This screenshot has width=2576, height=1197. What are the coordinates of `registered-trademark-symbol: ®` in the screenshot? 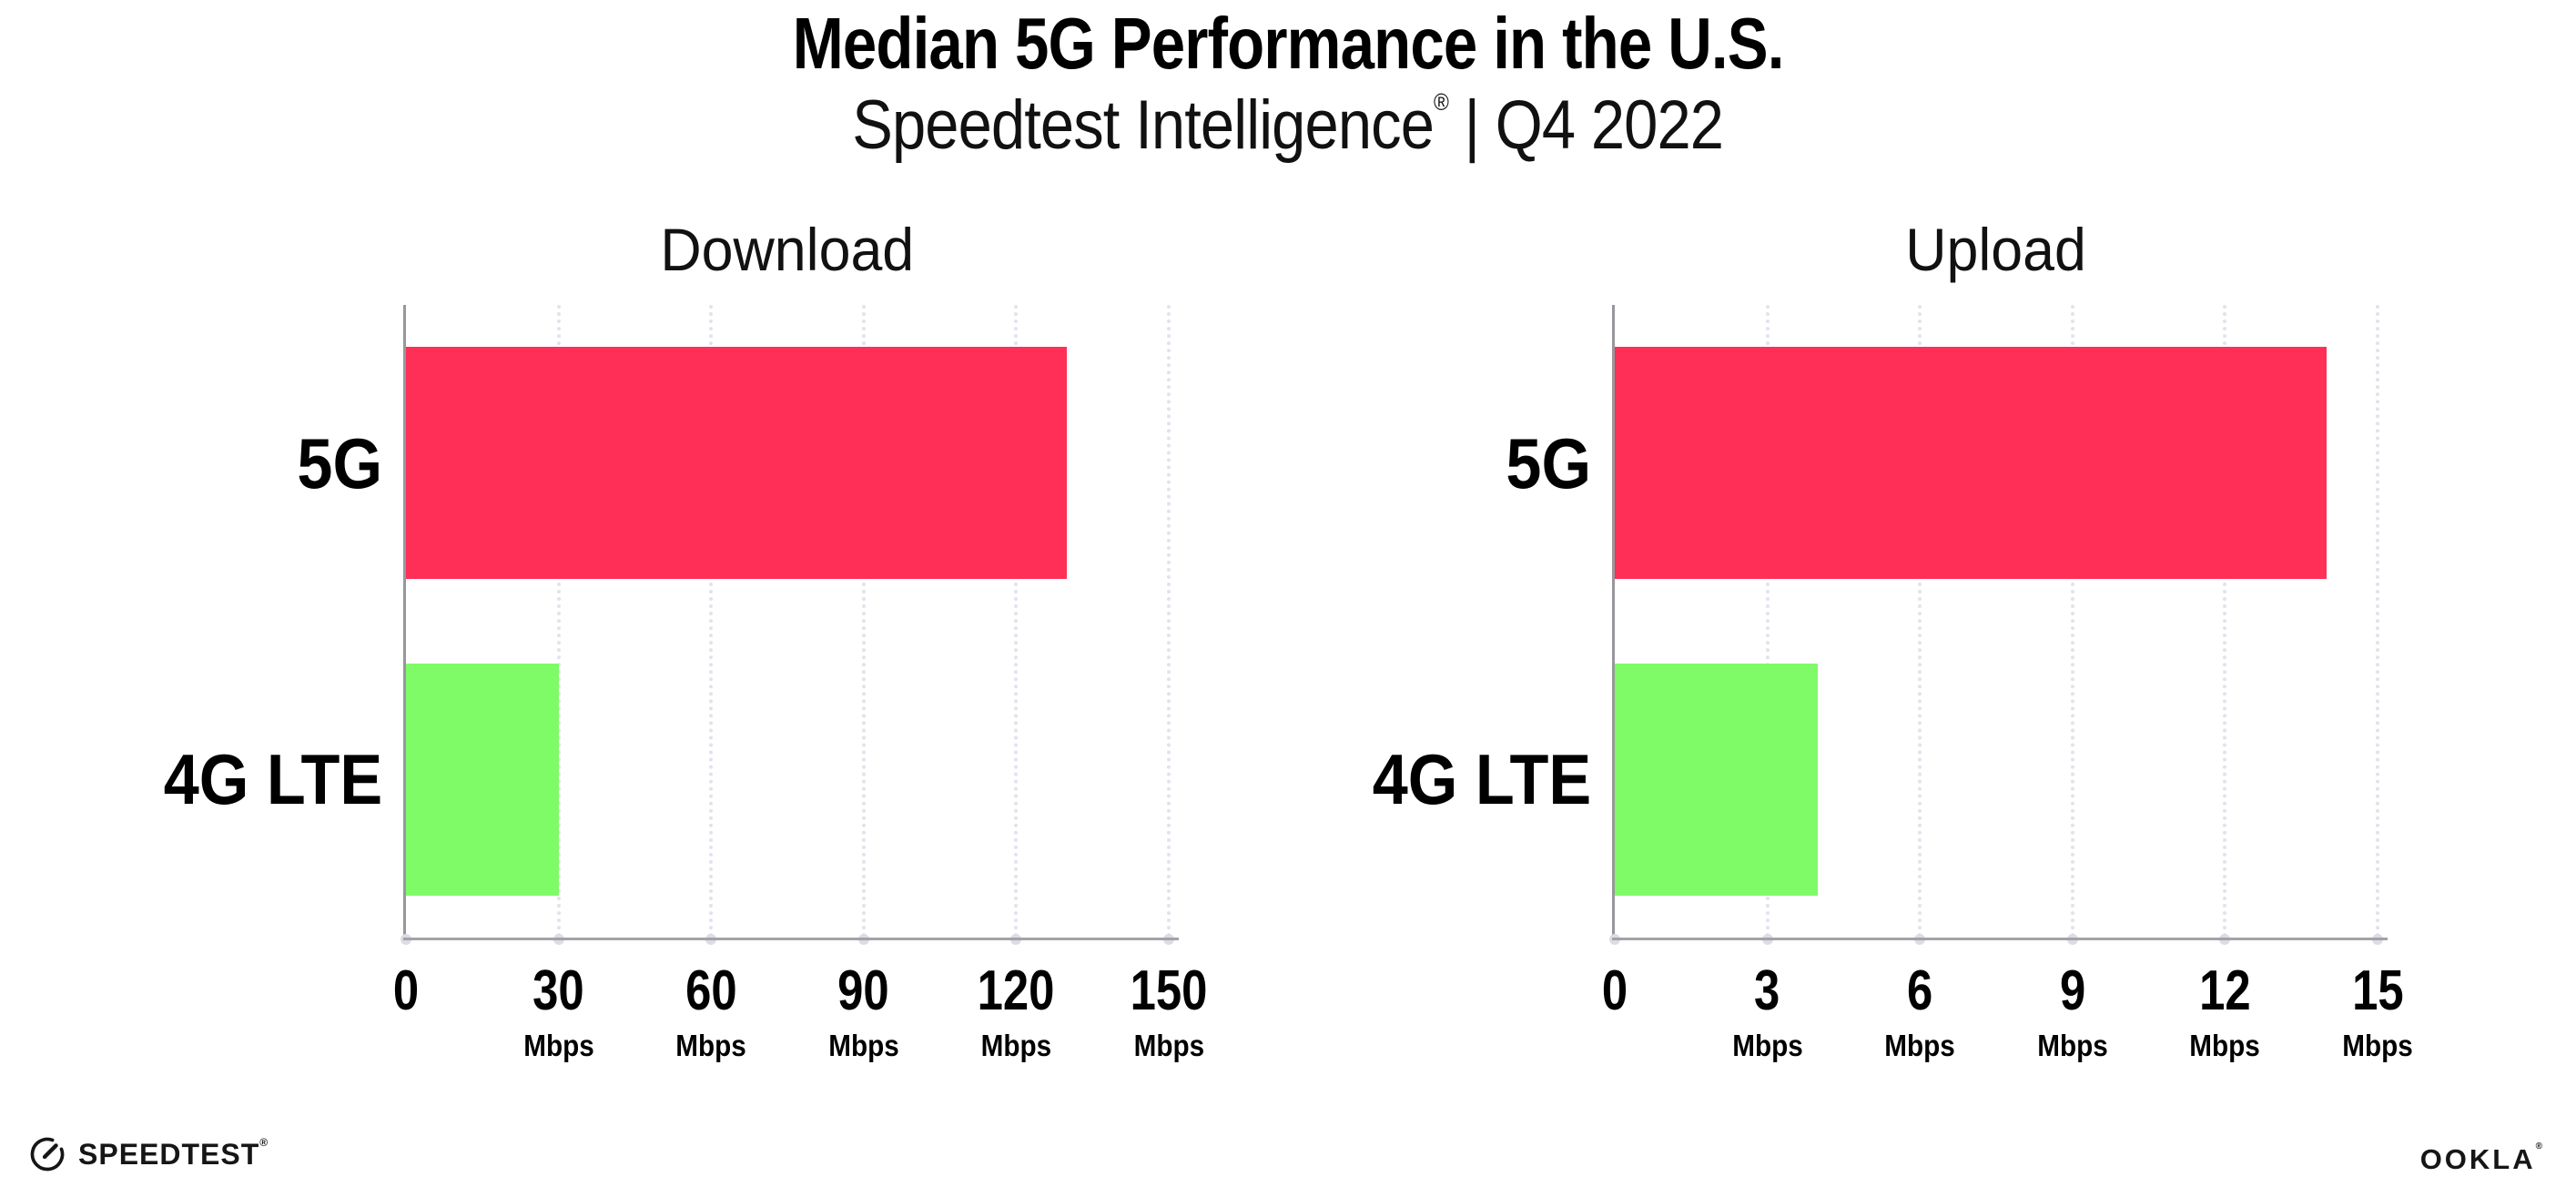 It's located at (1441, 102).